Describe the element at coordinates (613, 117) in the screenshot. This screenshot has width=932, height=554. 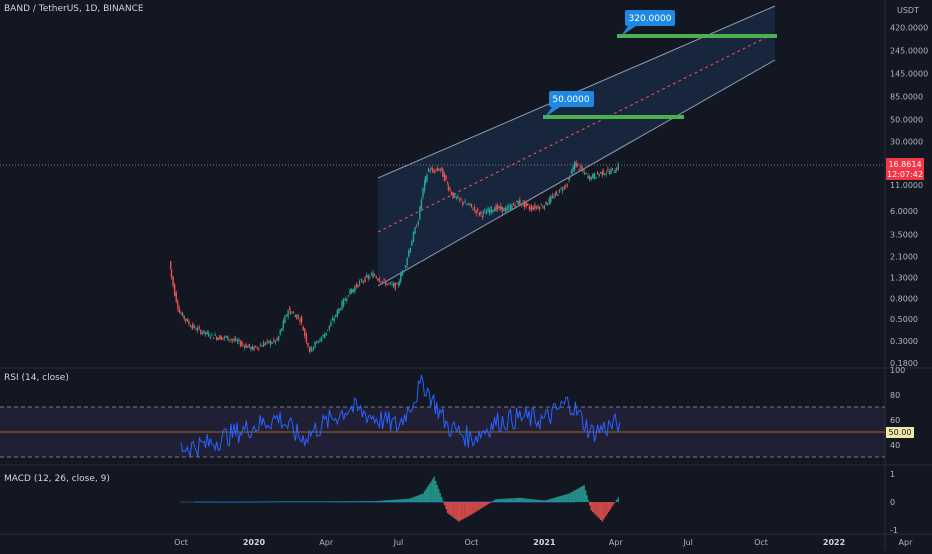
I see `target-line-lower` at that location.